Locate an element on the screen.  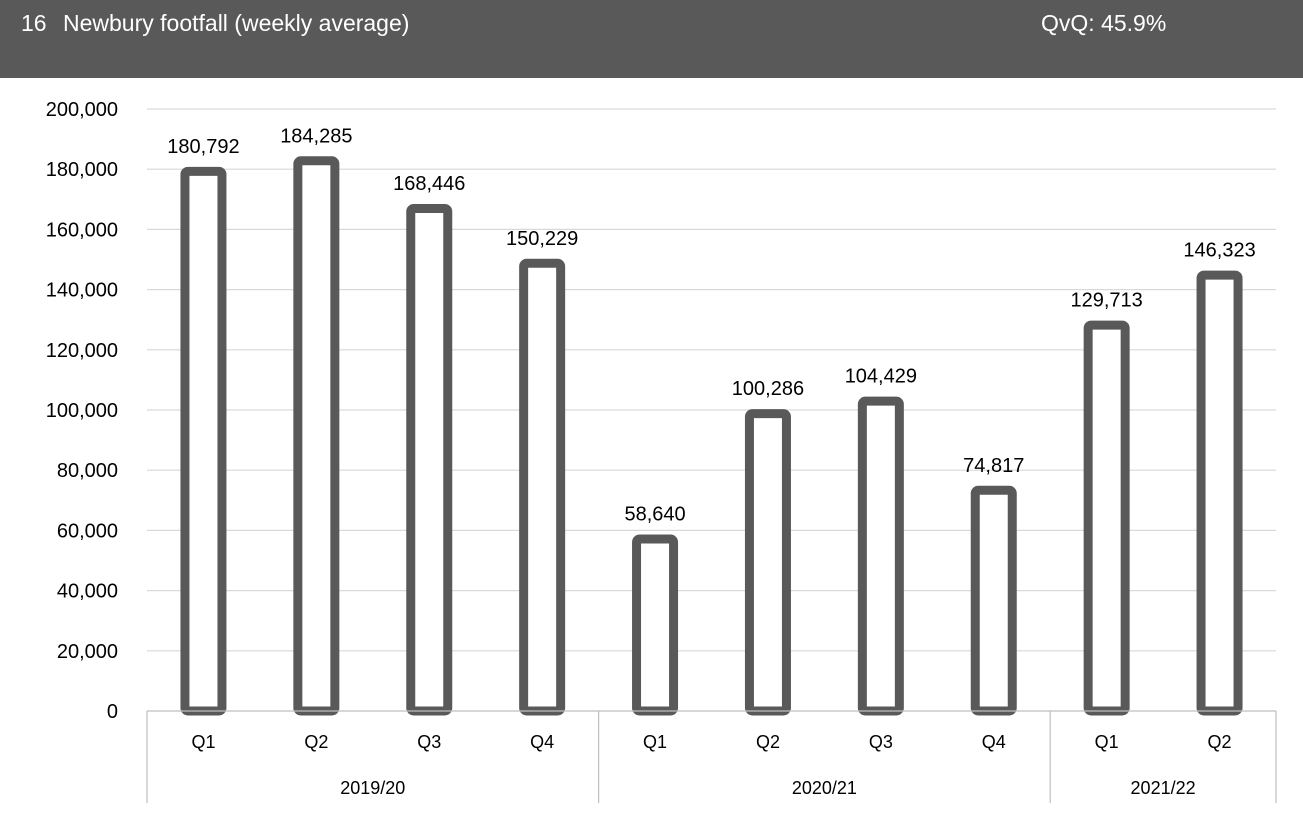
y-tick-label: 140,000 is located at coordinates (82, 291).